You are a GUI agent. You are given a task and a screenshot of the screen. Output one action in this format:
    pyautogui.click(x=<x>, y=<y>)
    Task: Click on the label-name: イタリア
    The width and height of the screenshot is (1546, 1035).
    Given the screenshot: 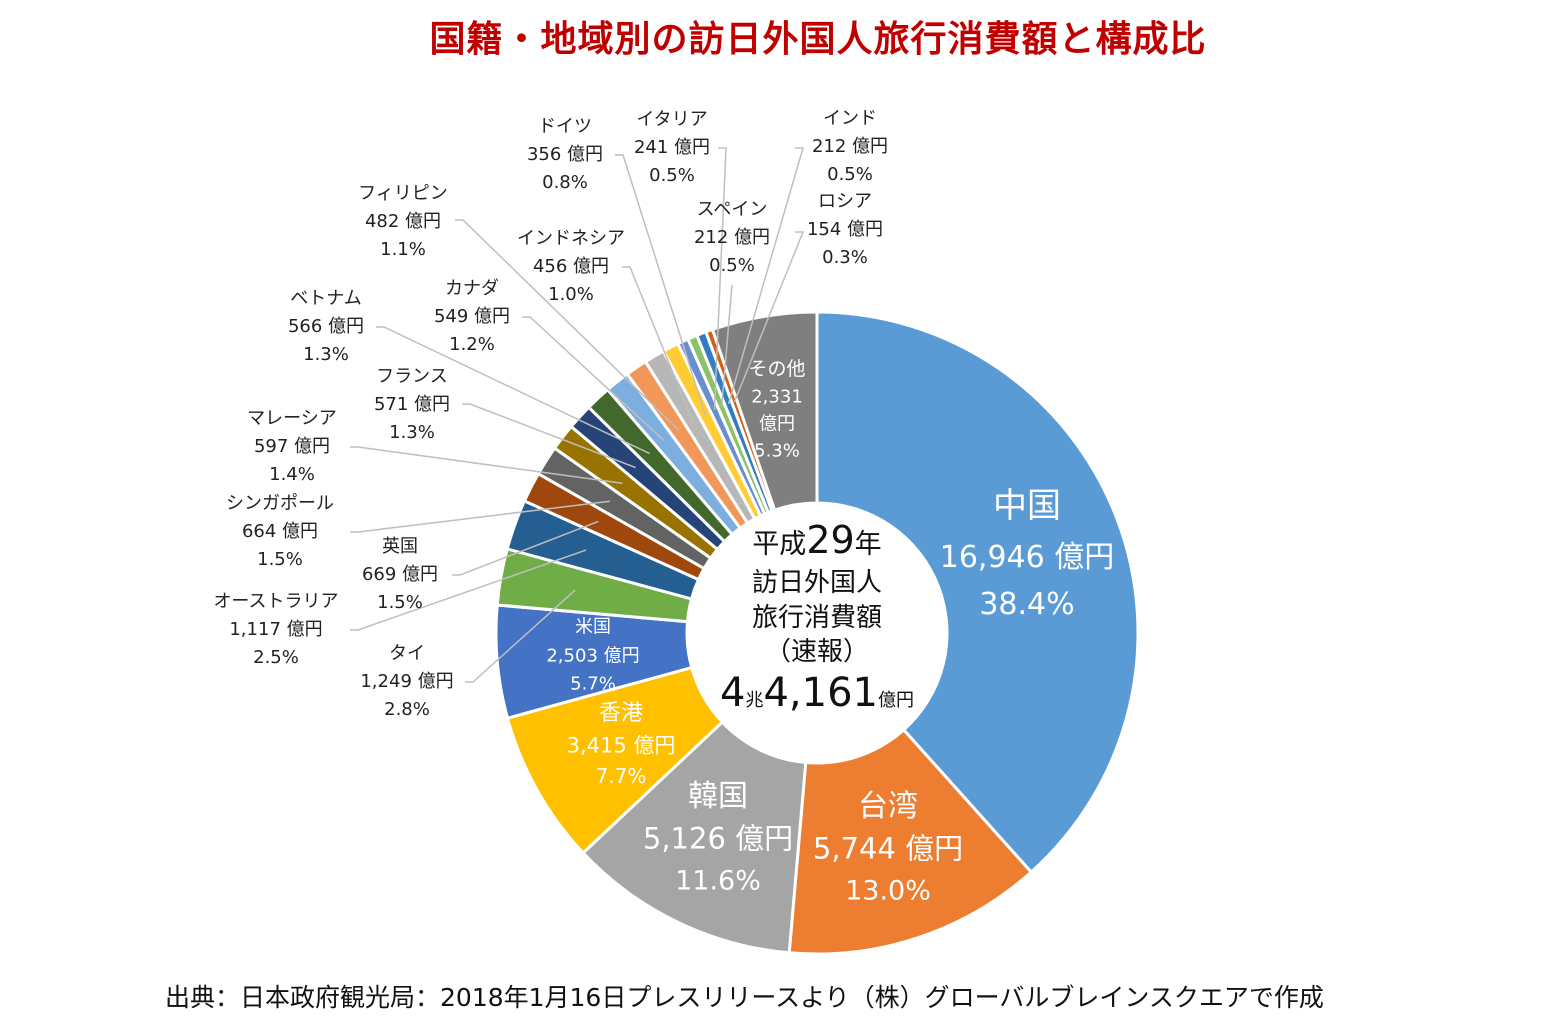 What is the action you would take?
    pyautogui.click(x=671, y=119)
    